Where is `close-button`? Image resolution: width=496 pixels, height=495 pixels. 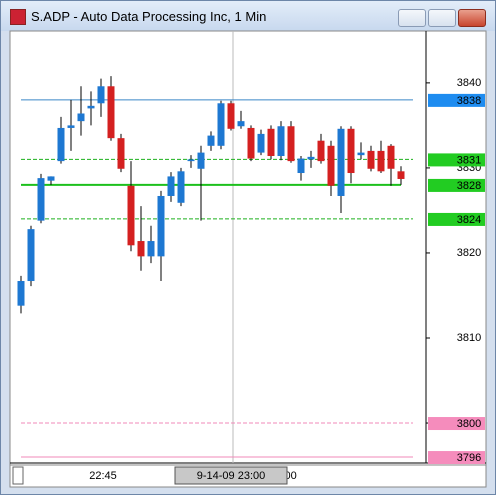 close-button is located at coordinates (472, 18).